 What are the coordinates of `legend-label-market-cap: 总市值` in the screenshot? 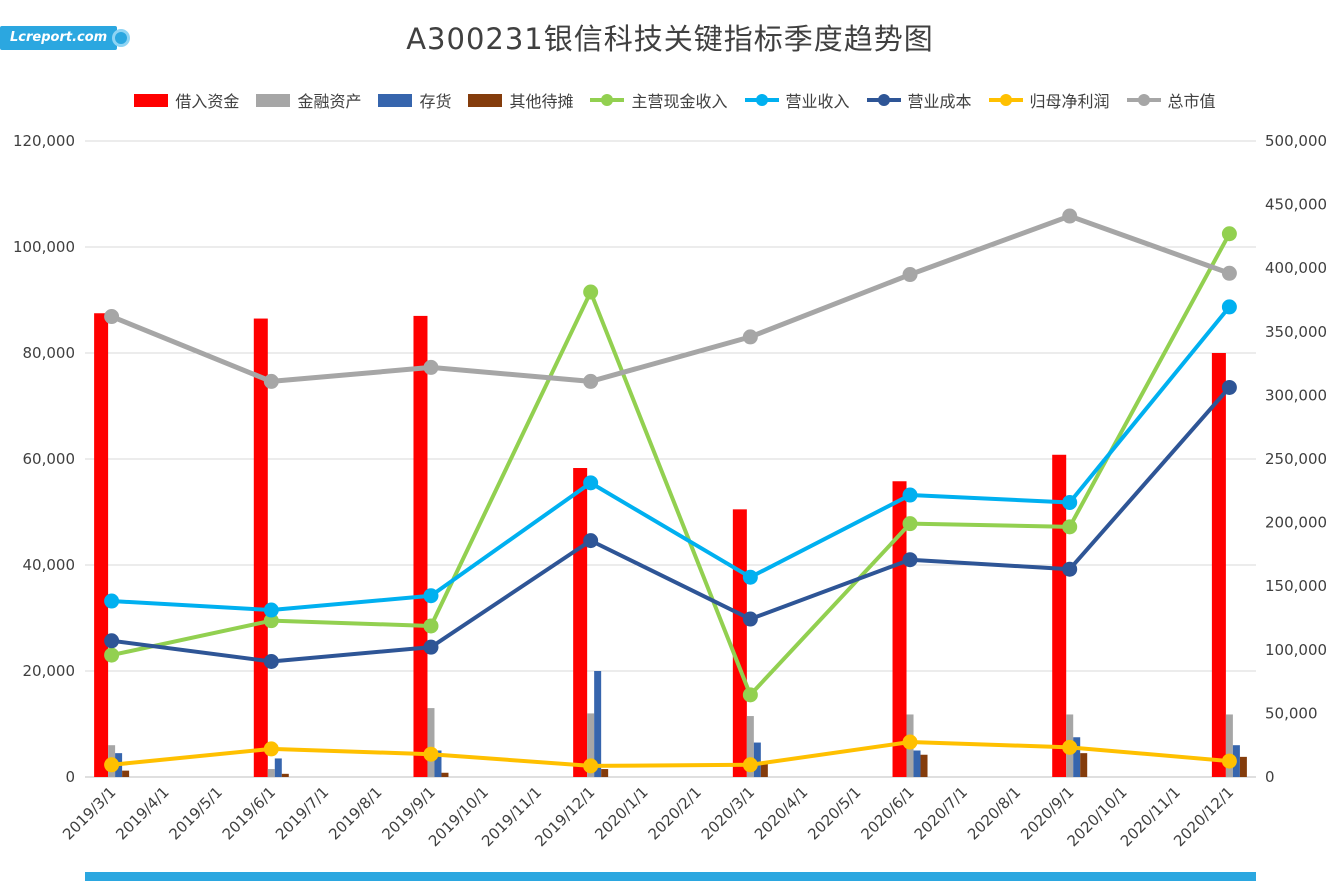 It's located at (1191, 101).